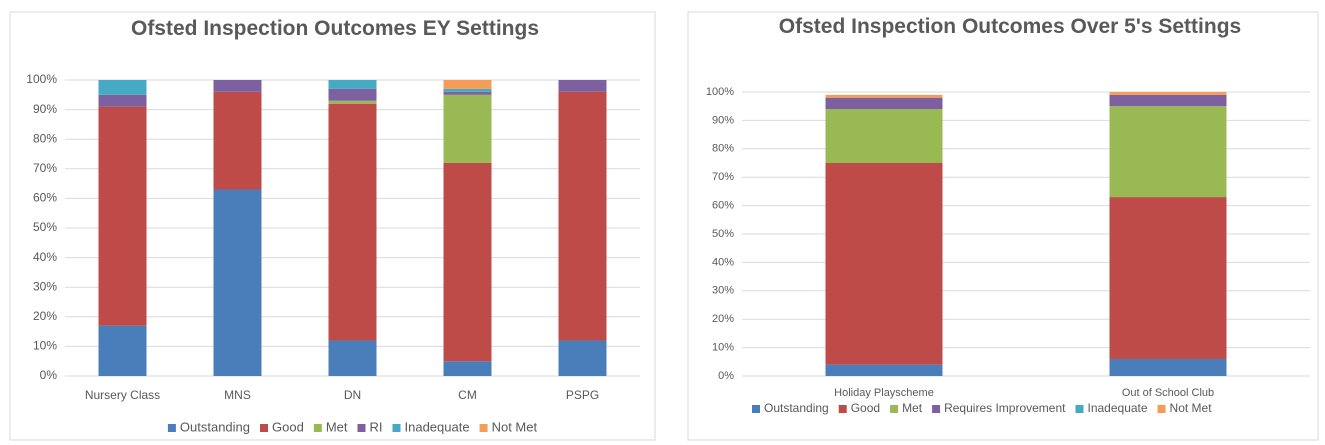 The height and width of the screenshot is (445, 1325). Describe the element at coordinates (884, 393) in the screenshot. I see `x-tick-label: Holiday Playscheme` at that location.